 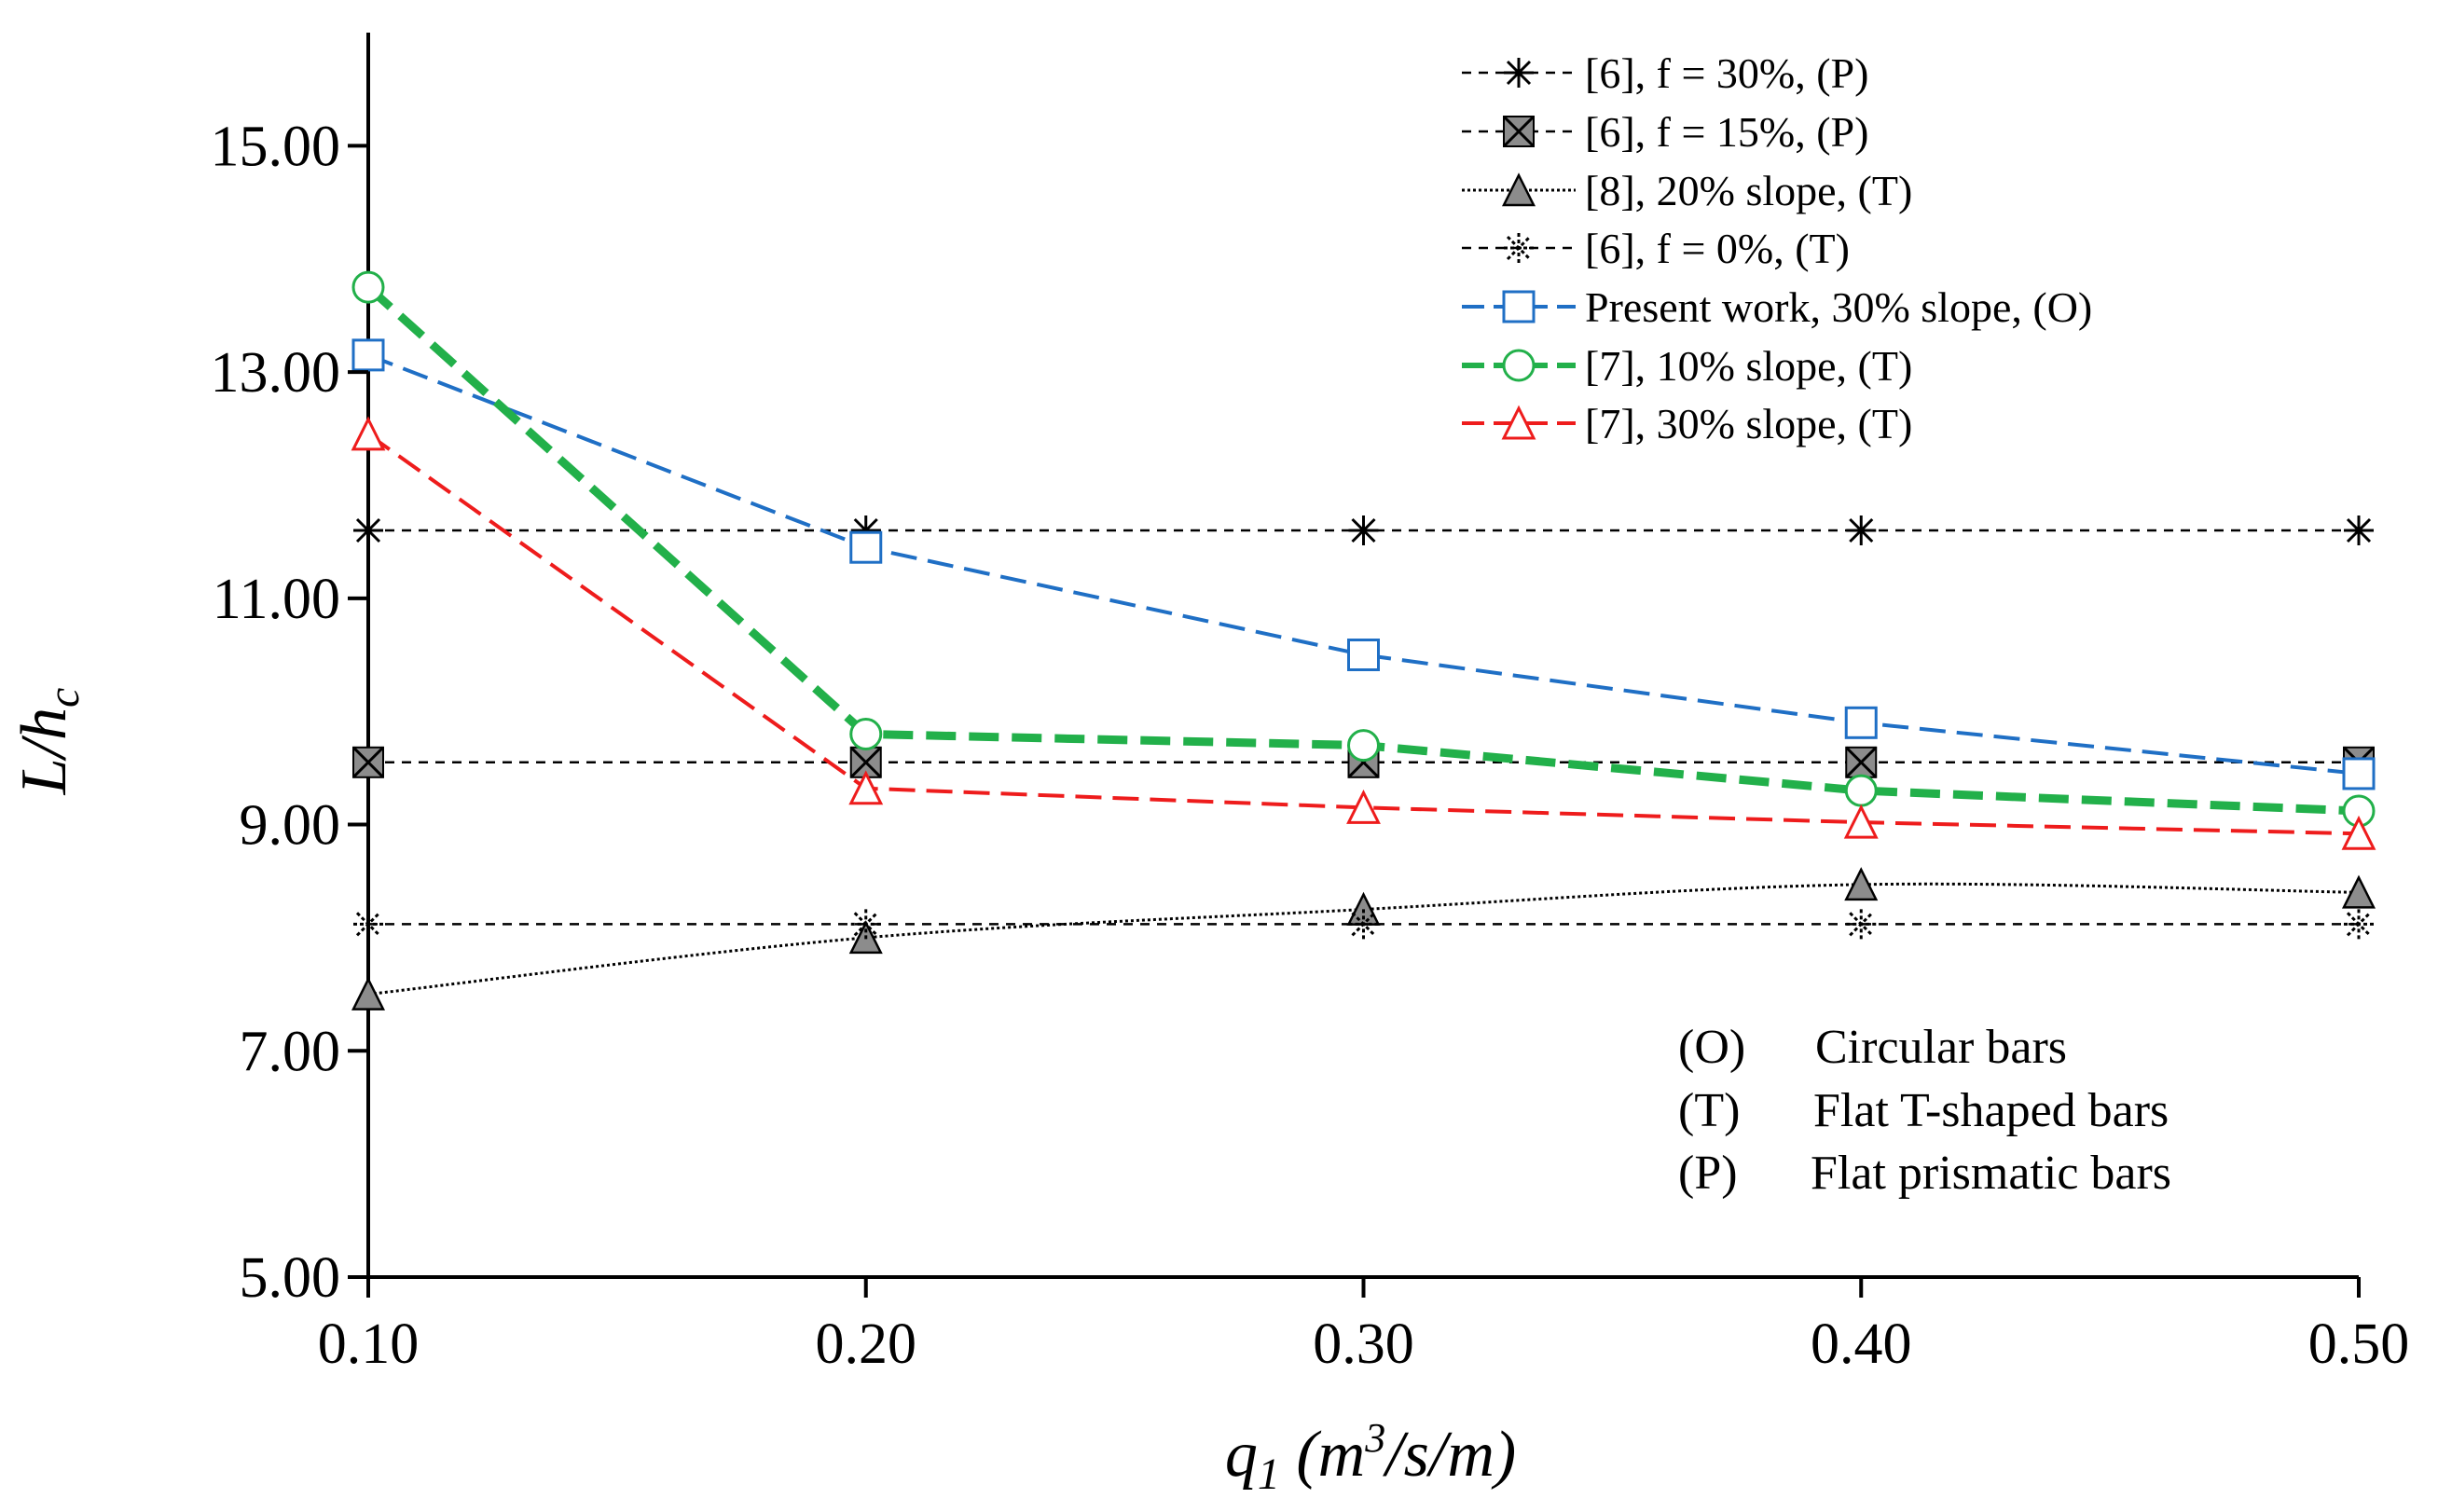 What do you see at coordinates (64, 698) in the screenshot?
I see `y-axis-title-sub: c` at bounding box center [64, 698].